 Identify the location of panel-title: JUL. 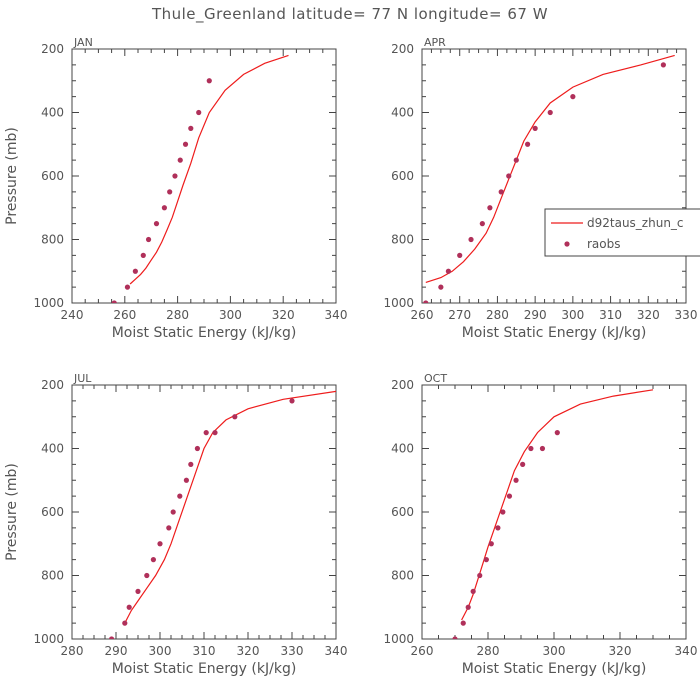
(82, 378).